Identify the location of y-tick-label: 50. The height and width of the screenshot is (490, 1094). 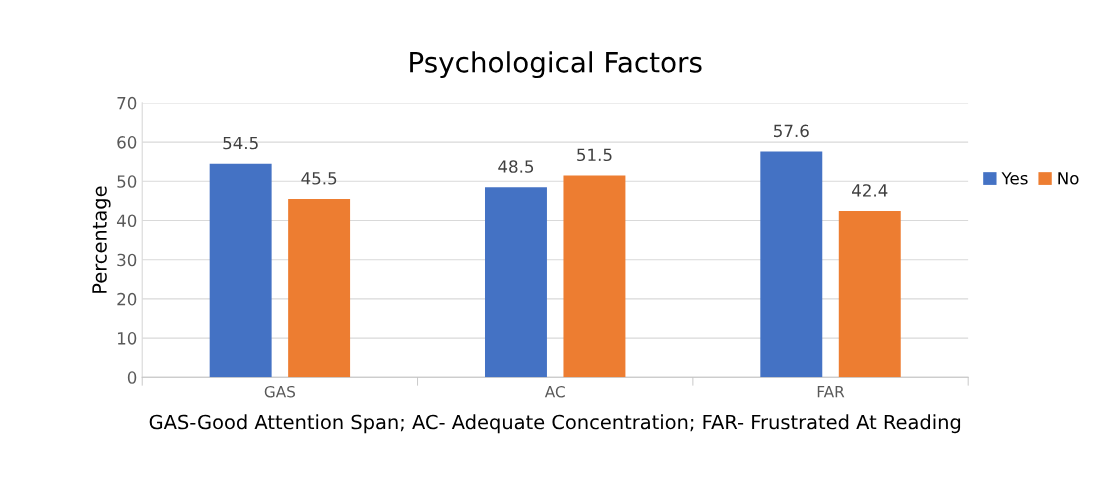
(127, 181).